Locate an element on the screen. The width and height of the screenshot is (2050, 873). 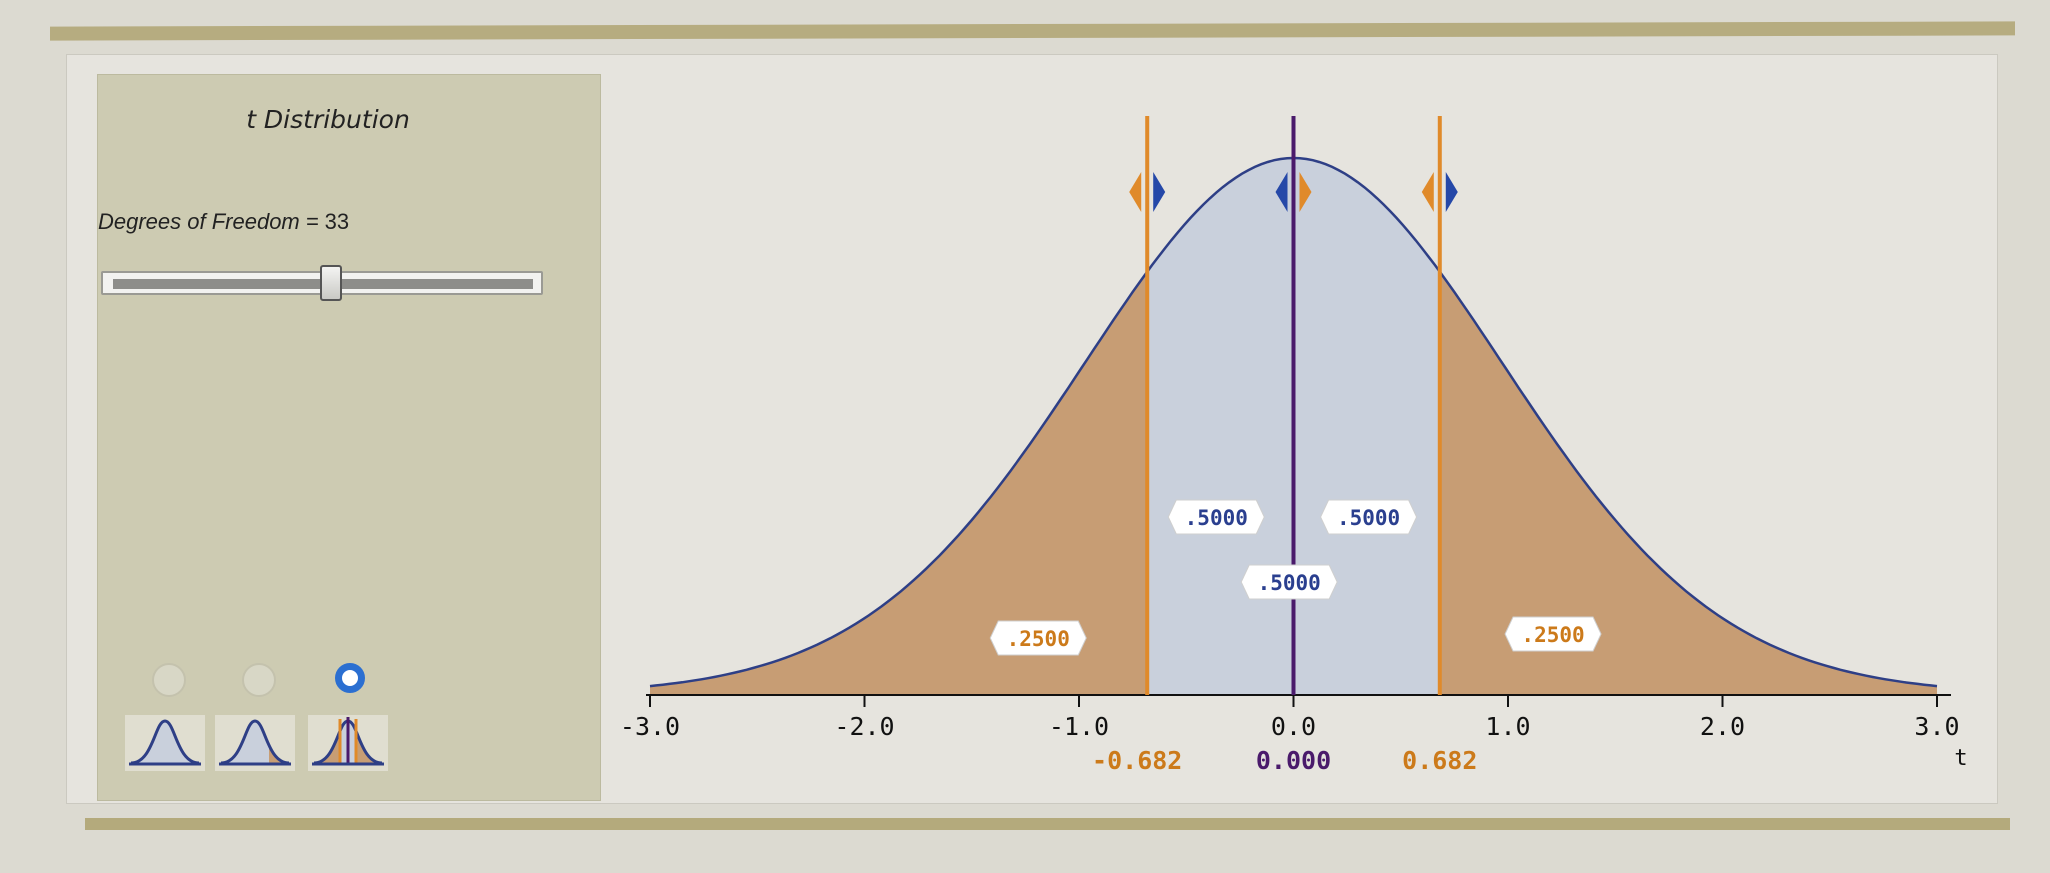
x-tick-label: 1.0 is located at coordinates (1507, 726).